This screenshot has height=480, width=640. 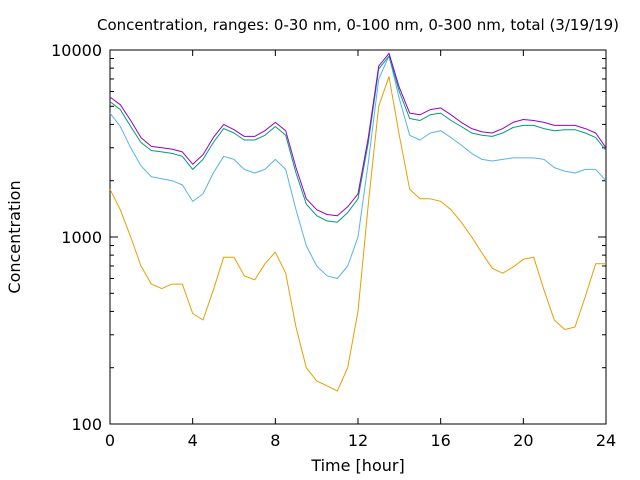 I want to click on x-tick-label: 8, so click(x=275, y=440).